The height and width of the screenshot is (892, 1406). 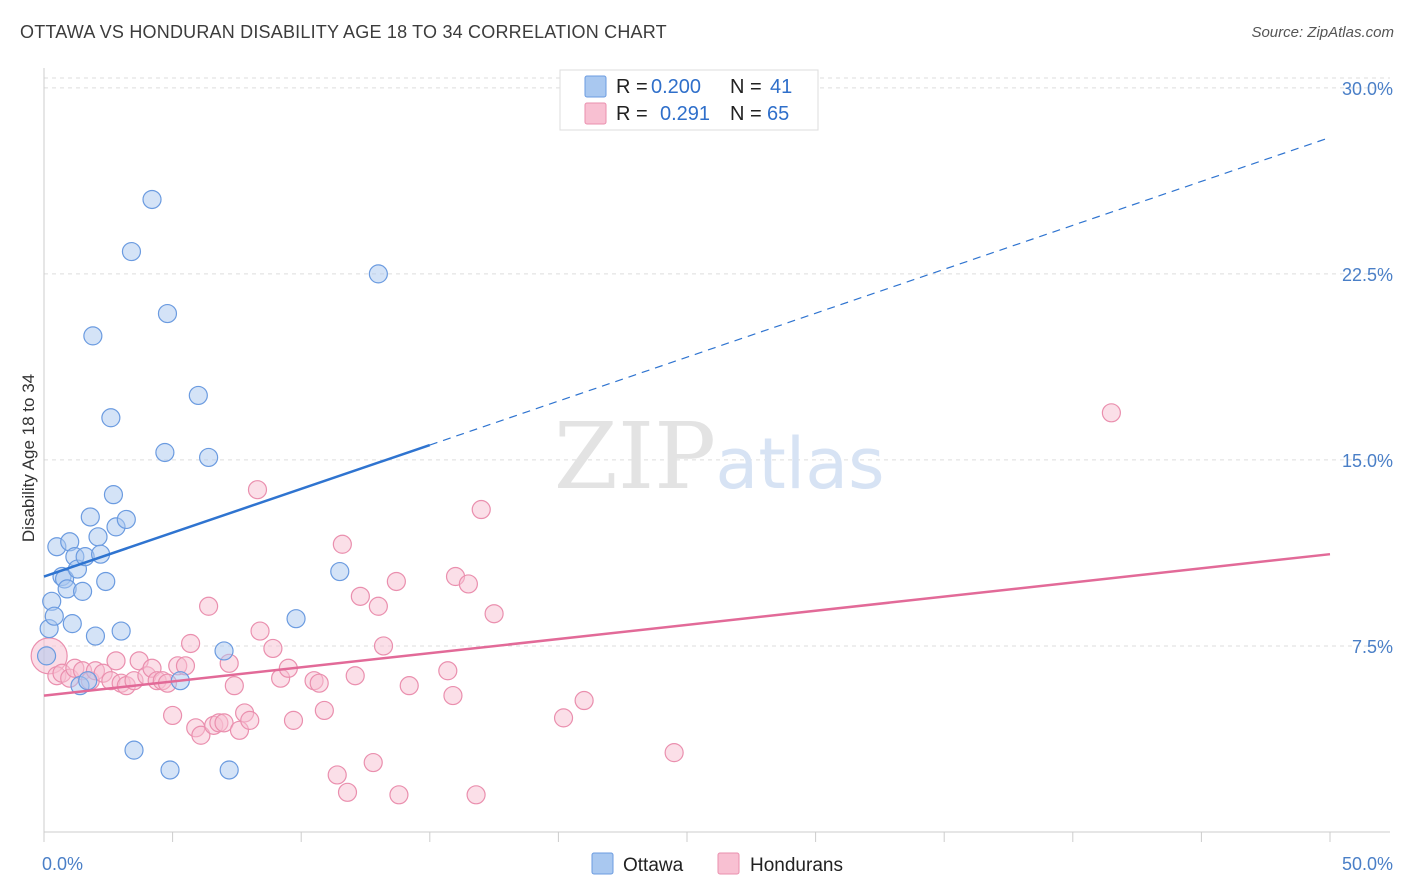 I want to click on legend-hondurans-n-value: 65, so click(x=778, y=114).